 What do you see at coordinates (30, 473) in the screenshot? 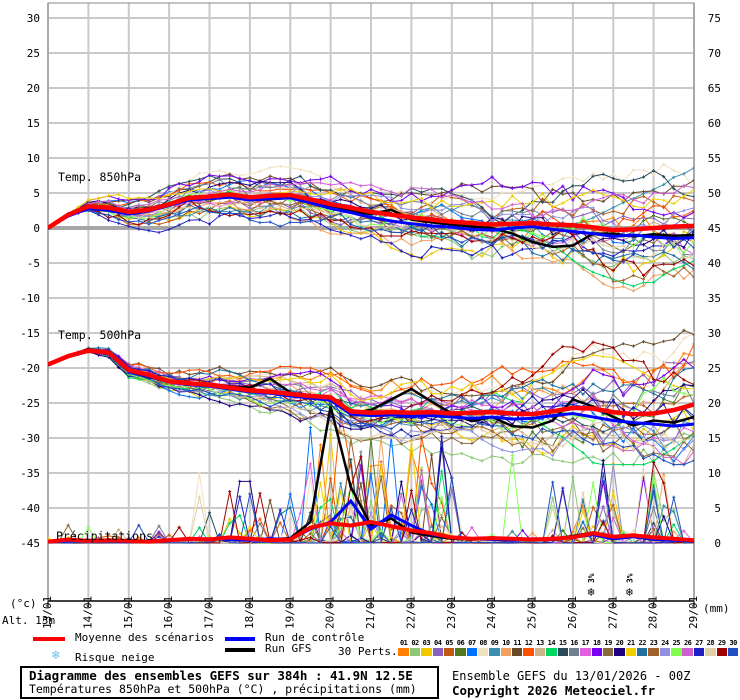
I see `svg-text: -35` at bounding box center [30, 473].